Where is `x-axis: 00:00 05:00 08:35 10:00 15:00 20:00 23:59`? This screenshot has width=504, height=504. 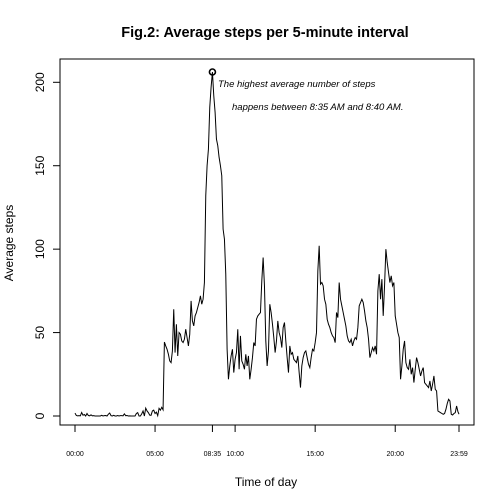
x-axis: 00:00 05:00 08:35 10:00 15:00 20:00 23:59 is located at coordinates (267, 441).